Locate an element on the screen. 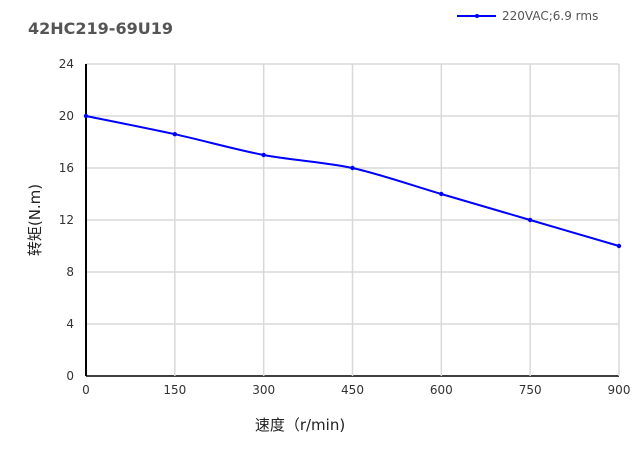 This screenshot has width=640, height=450. x-tick-label: 900 is located at coordinates (619, 390).